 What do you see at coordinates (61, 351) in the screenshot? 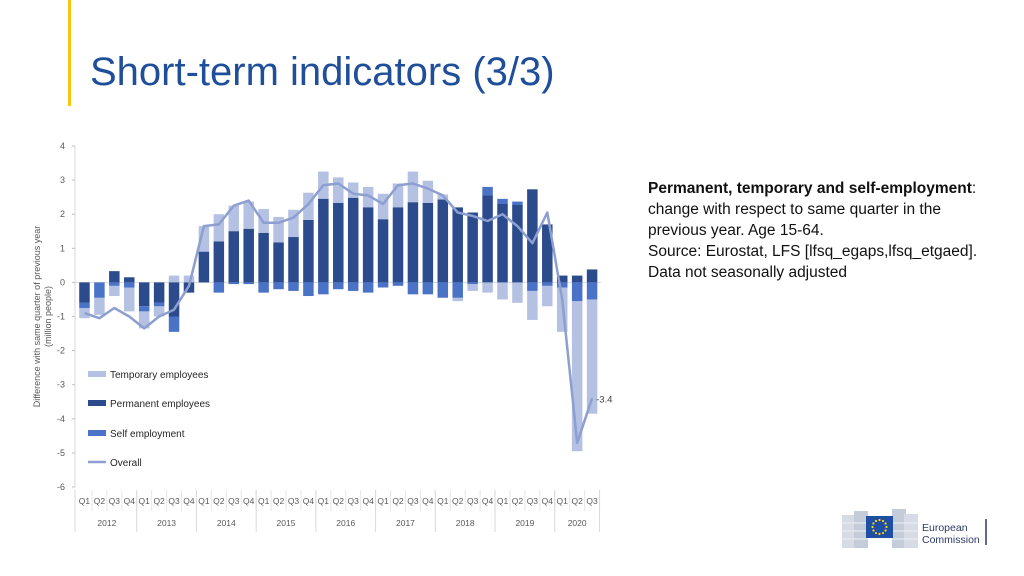
I see `y-tick-label: -2` at bounding box center [61, 351].